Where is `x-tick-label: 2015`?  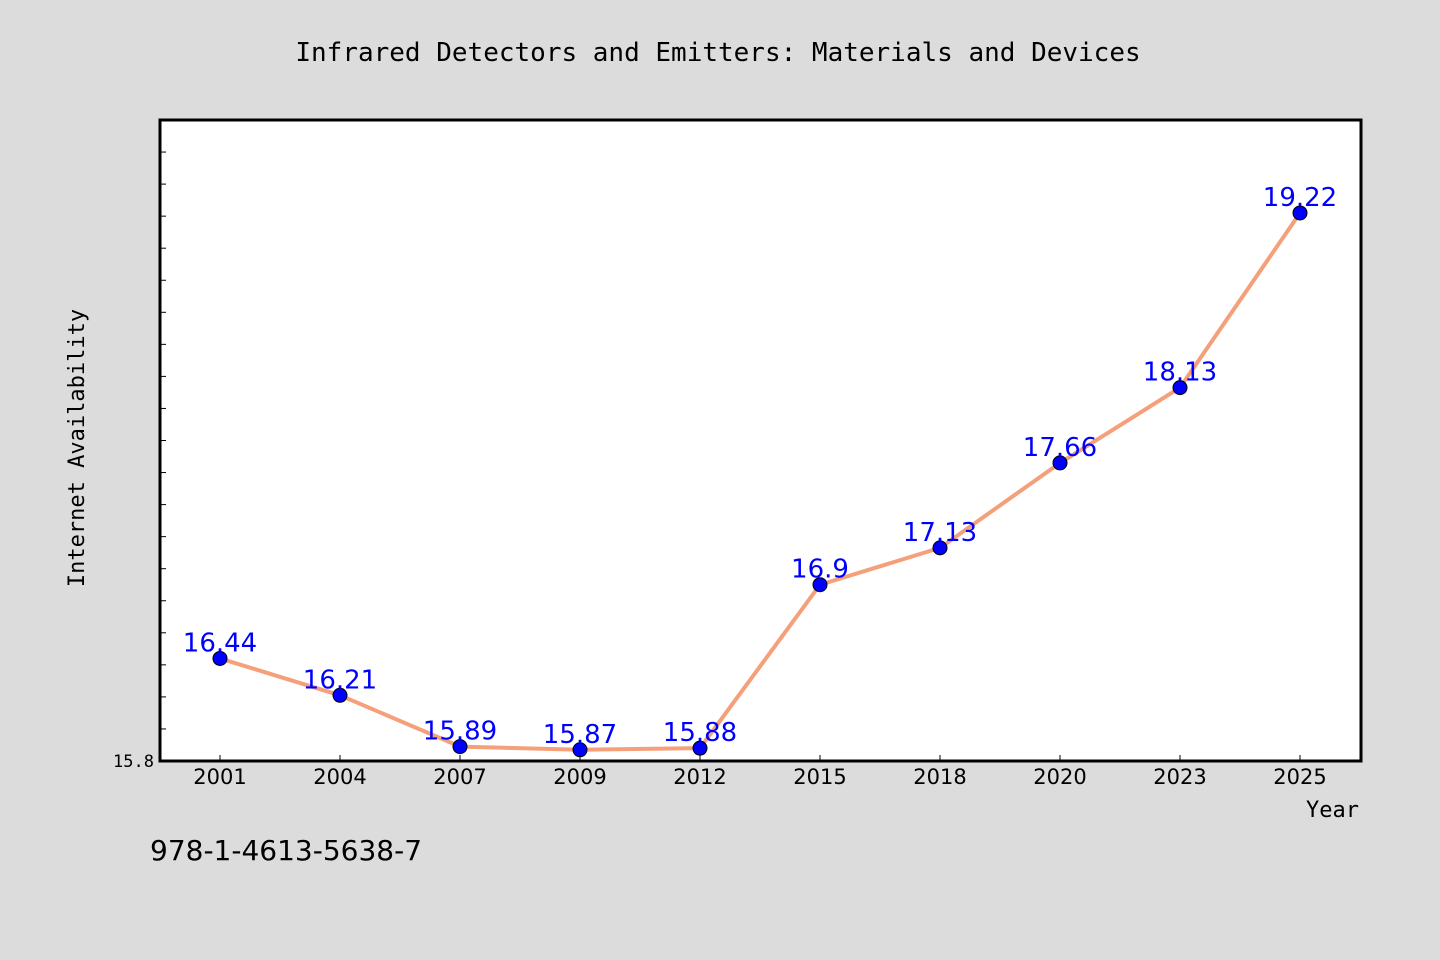
x-tick-label: 2015 is located at coordinates (819, 777).